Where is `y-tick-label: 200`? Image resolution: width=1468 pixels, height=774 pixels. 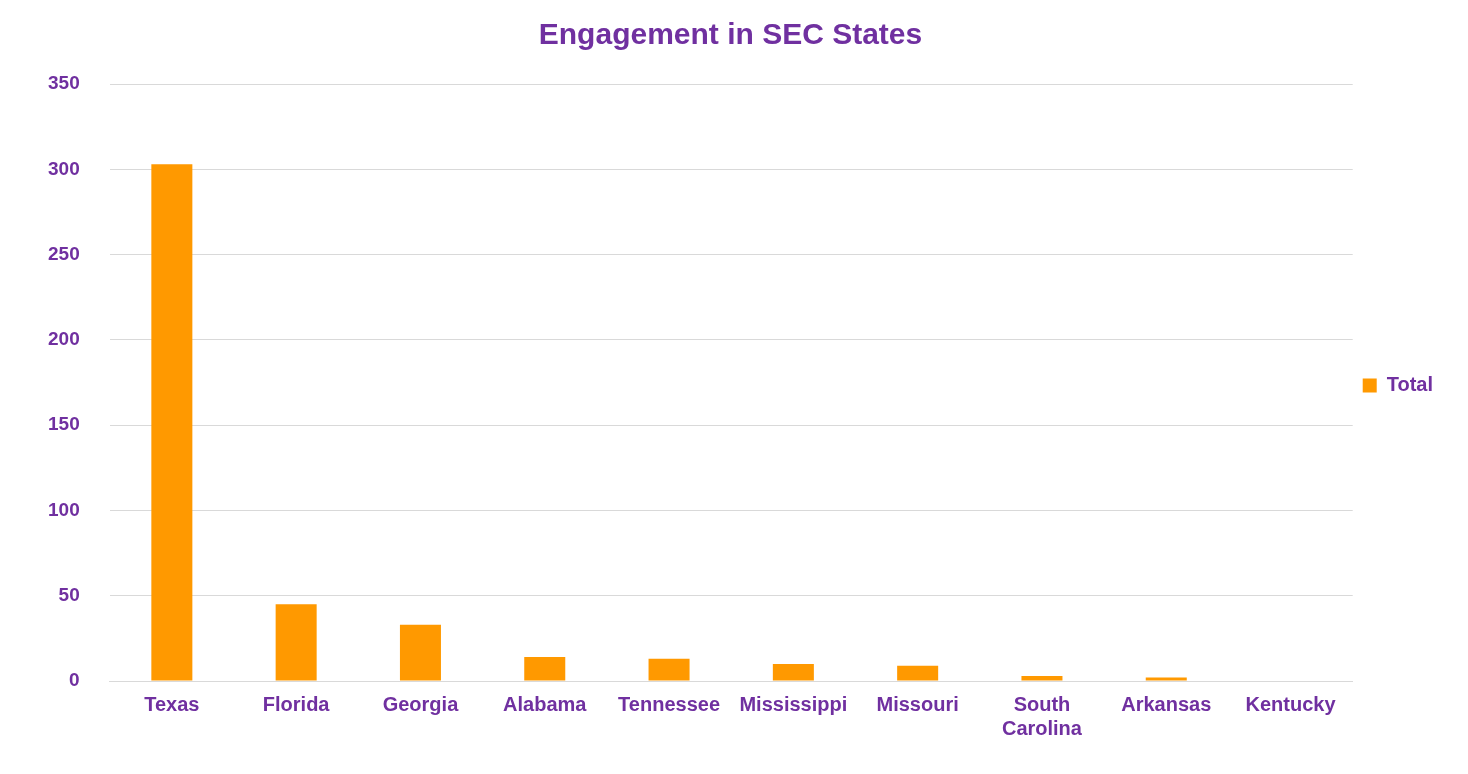 y-tick-label: 200 is located at coordinates (64, 339).